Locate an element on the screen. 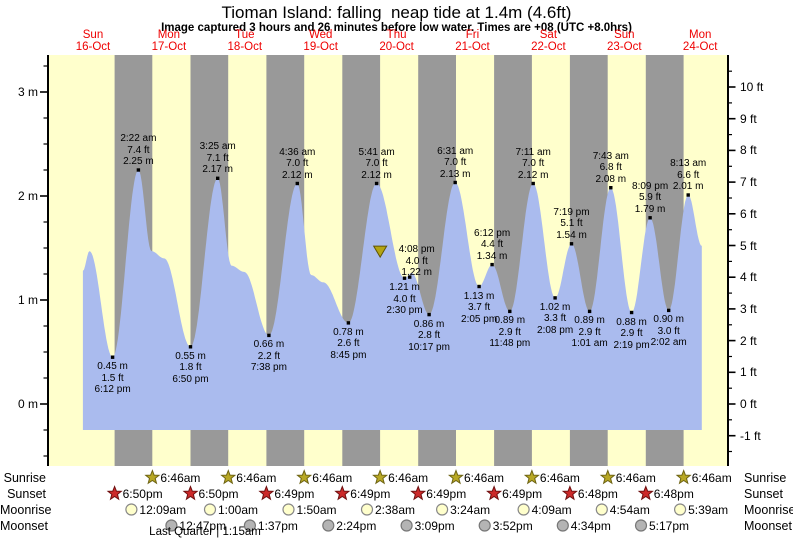 The image size is (793, 539). almanac-row-label-left-moonrise: Moonrise is located at coordinates (26, 509).